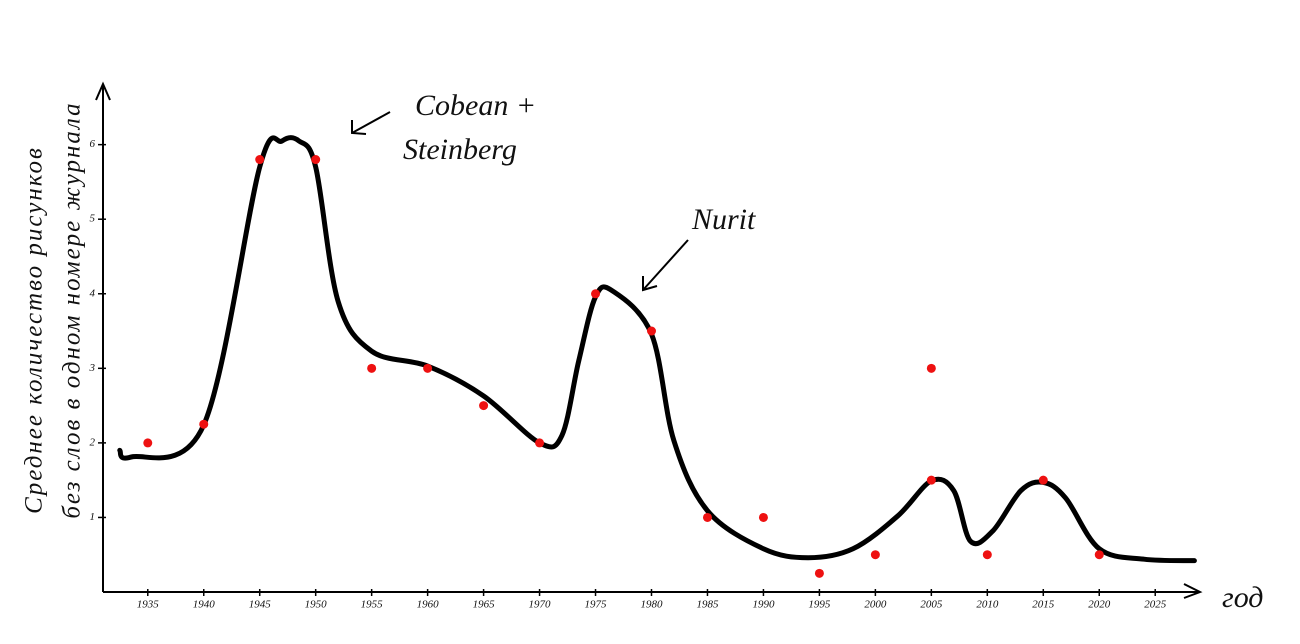  Describe the element at coordinates (1193, 591) in the screenshot. I see `x-axis-arrow` at that location.